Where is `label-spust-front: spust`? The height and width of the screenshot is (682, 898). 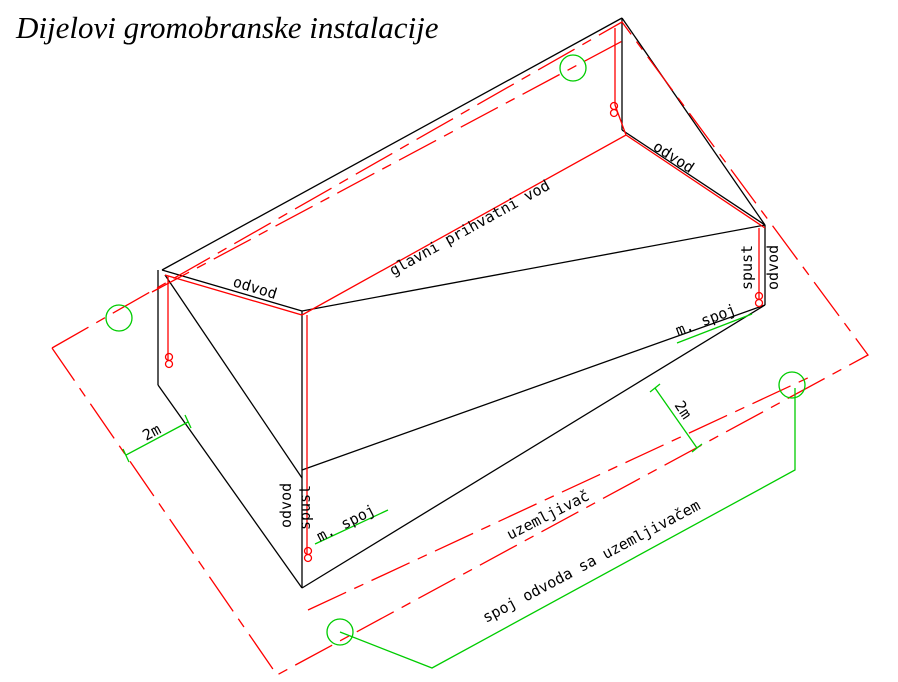
label-spust-front: spust is located at coordinates (305, 507).